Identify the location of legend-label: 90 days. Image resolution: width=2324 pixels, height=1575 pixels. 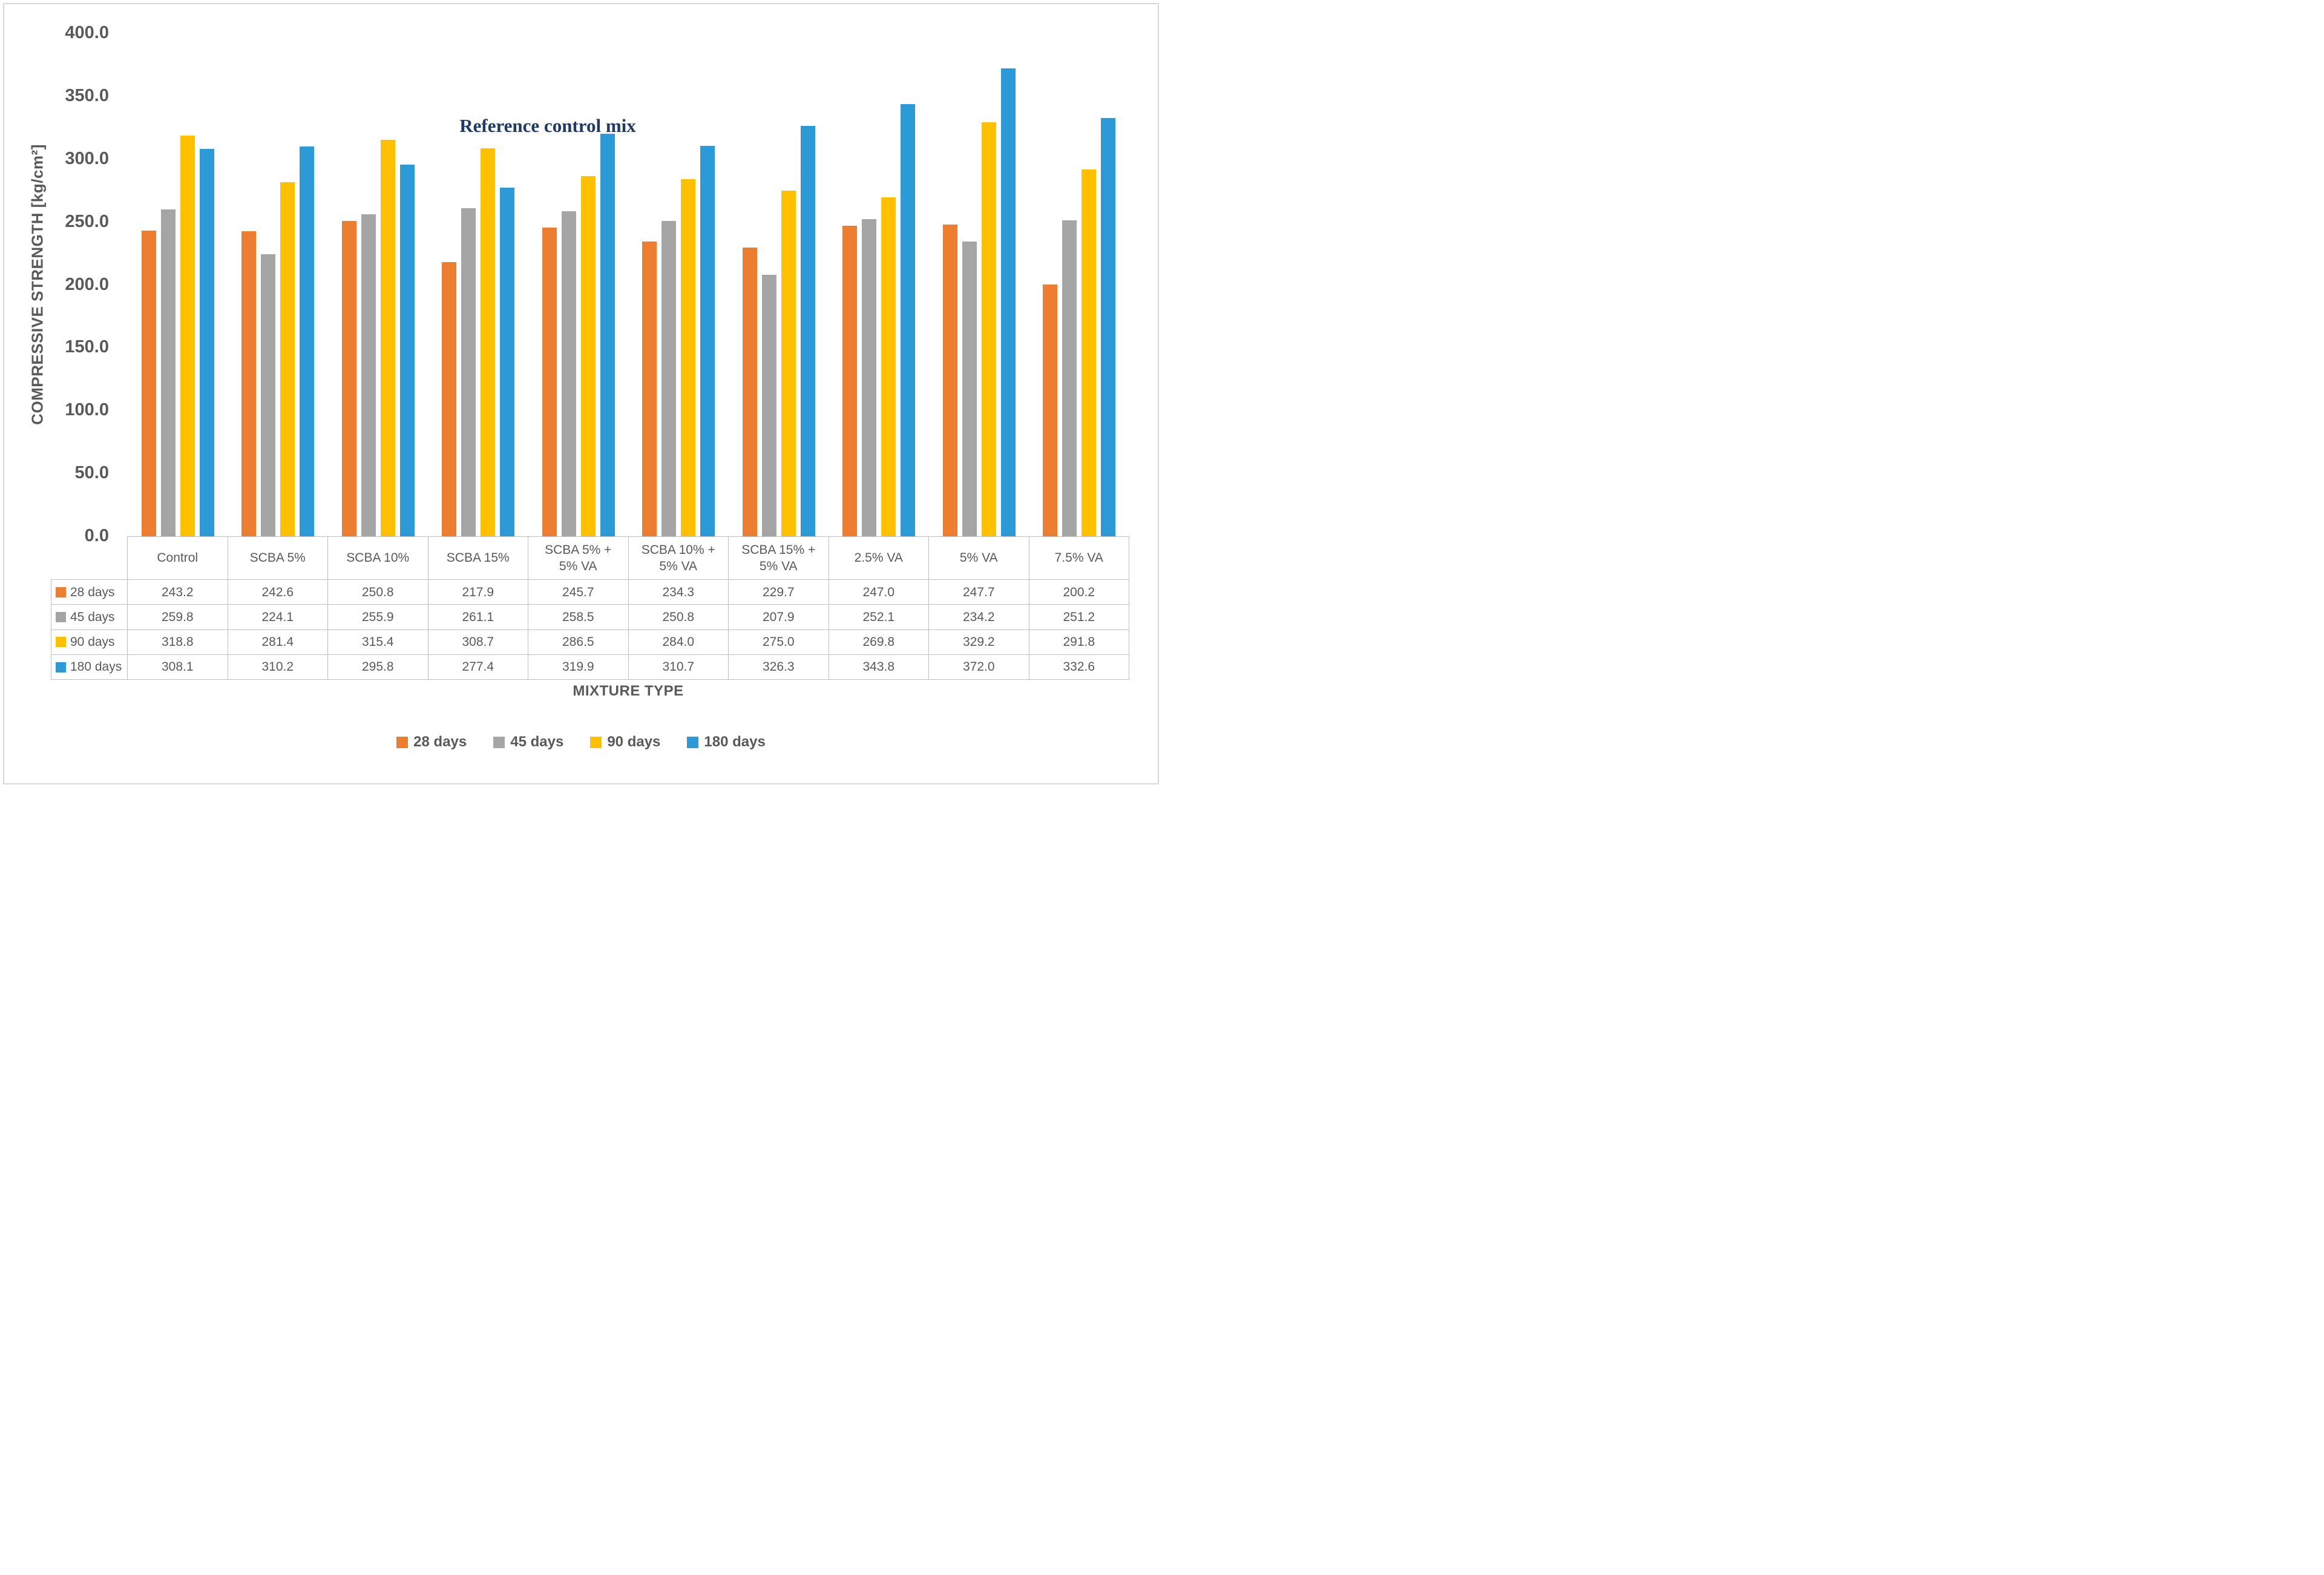
(634, 742).